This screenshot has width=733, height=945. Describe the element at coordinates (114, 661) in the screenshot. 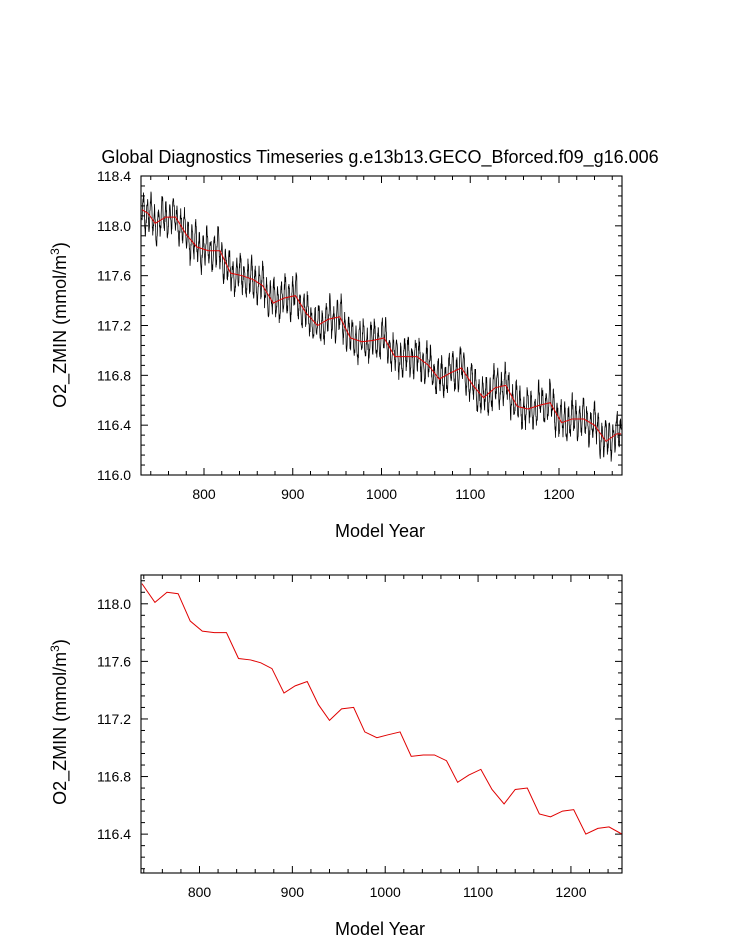

I see `bottom-y-tick-label: 117.6` at that location.